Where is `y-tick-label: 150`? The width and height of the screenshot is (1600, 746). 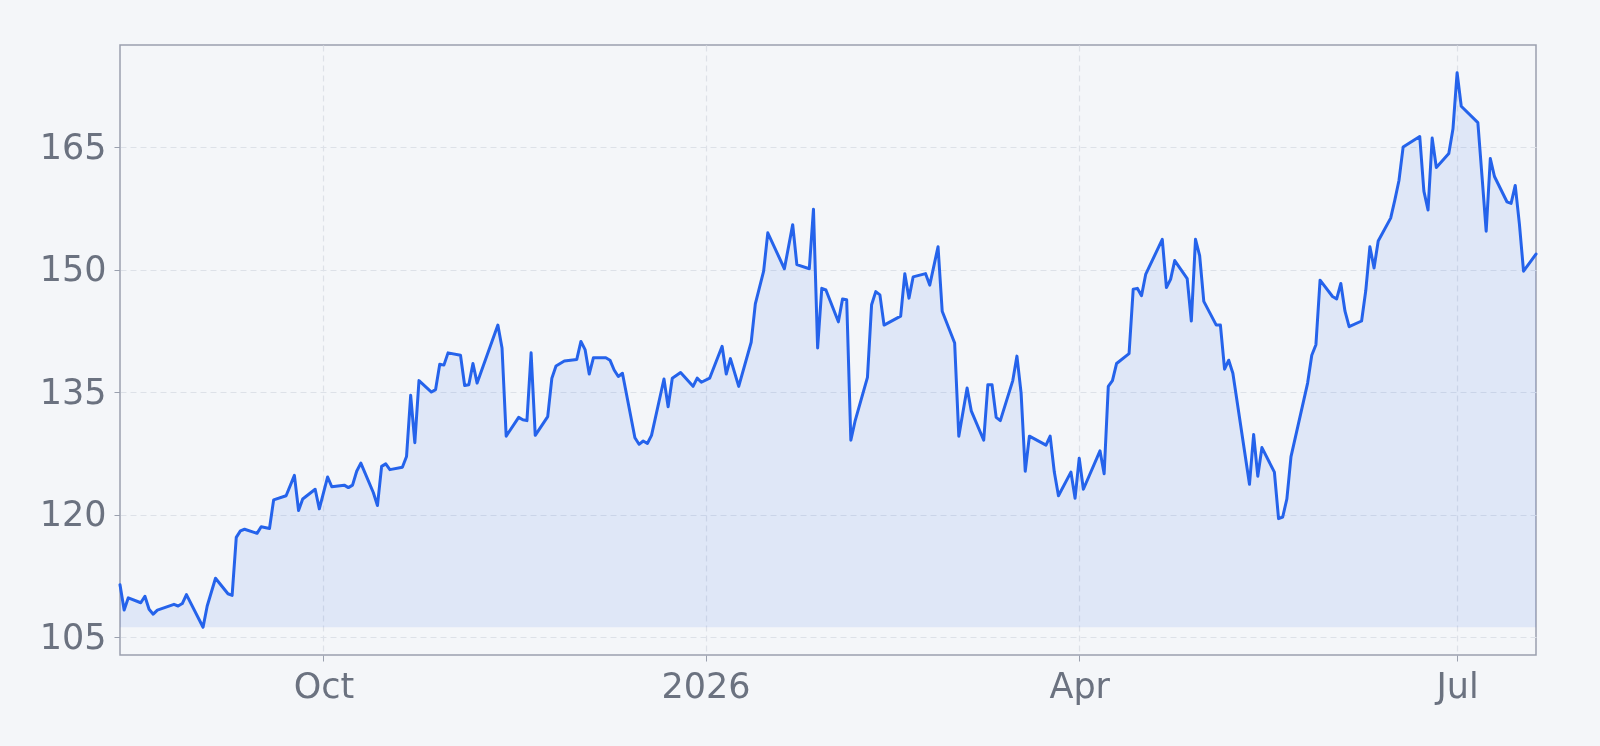
y-tick-label: 150 is located at coordinates (73, 269).